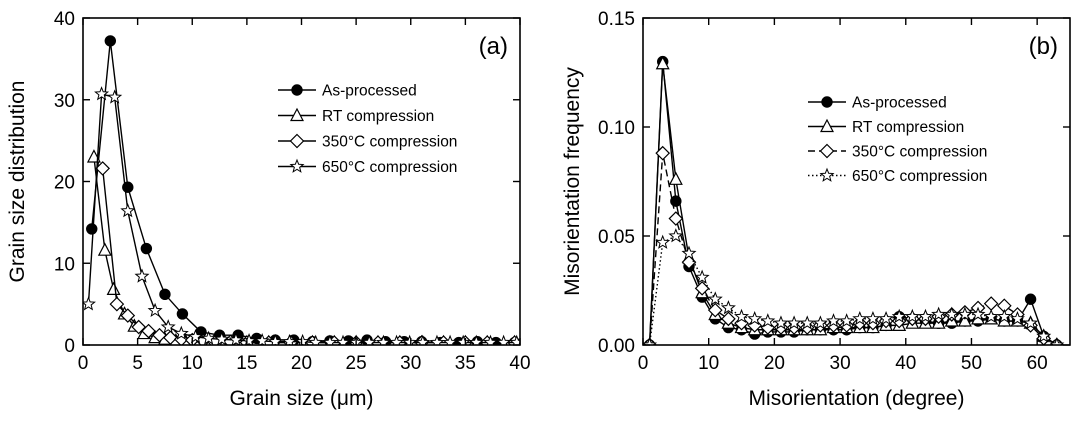 This screenshot has height=423, width=1080. Describe the element at coordinates (369, 91) in the screenshot. I see `legend-label: As-processed` at that location.